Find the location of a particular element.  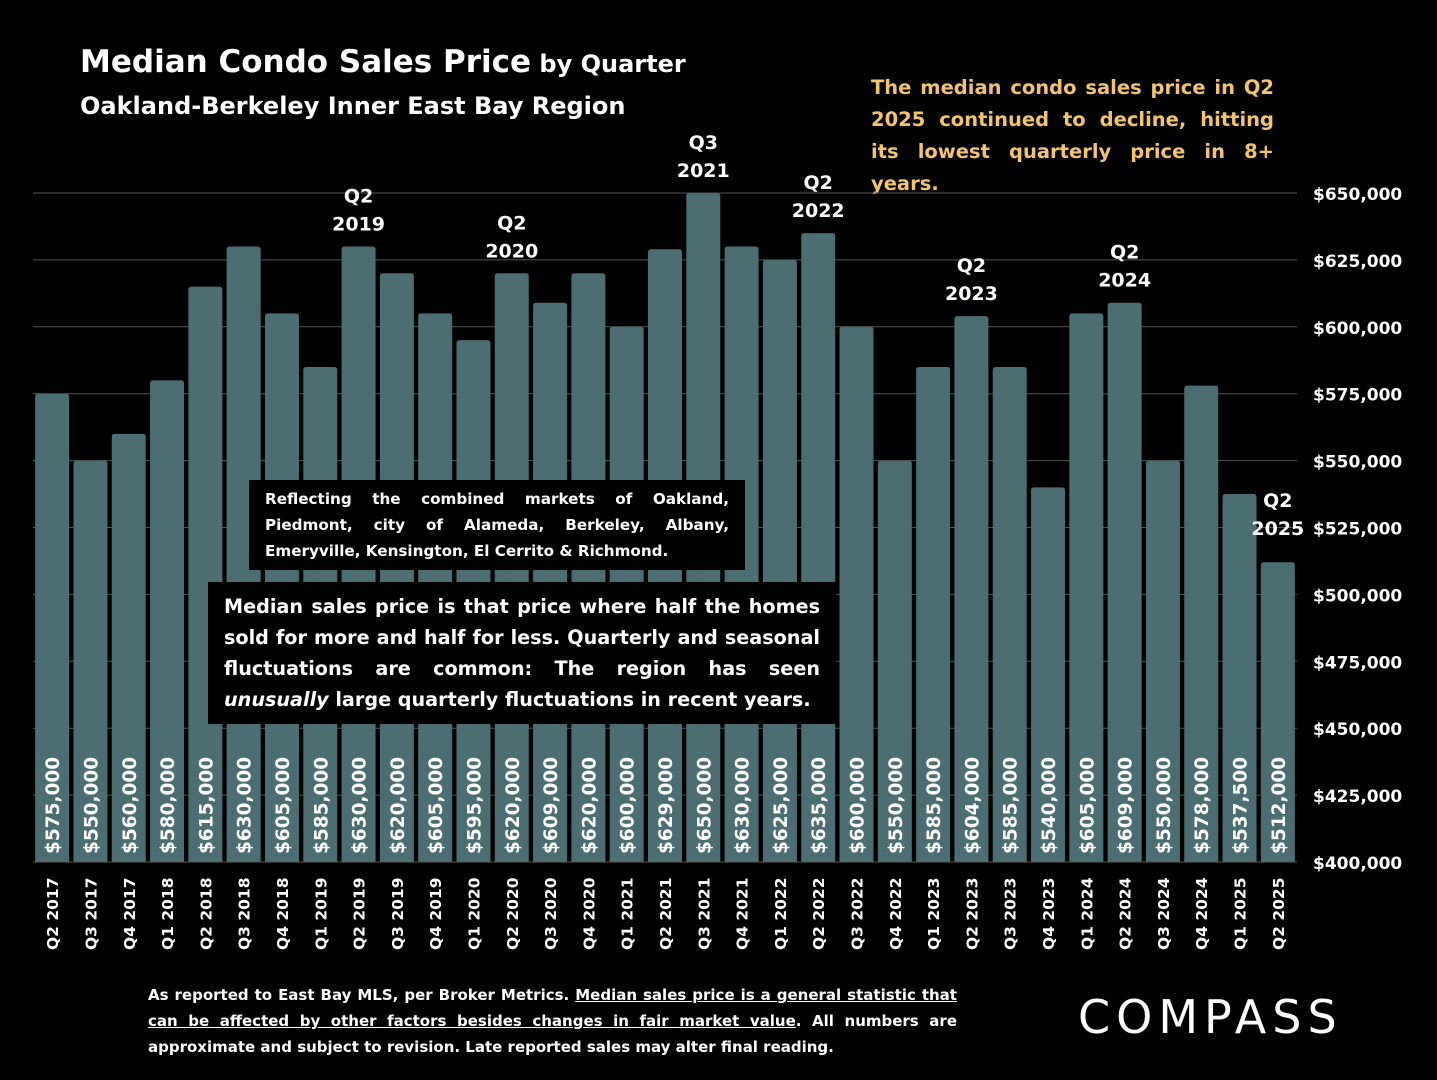

bar-annotation: 2019 is located at coordinates (358, 225).